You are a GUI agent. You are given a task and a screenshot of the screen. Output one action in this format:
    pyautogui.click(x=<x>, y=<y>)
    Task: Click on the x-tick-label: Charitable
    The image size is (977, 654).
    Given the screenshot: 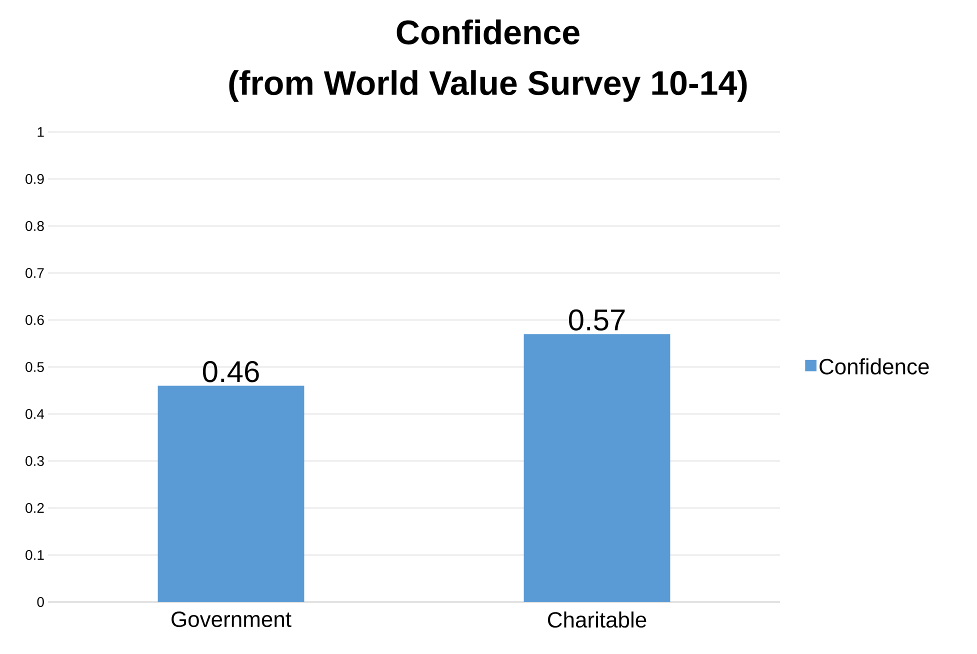 What is the action you would take?
    pyautogui.click(x=597, y=620)
    